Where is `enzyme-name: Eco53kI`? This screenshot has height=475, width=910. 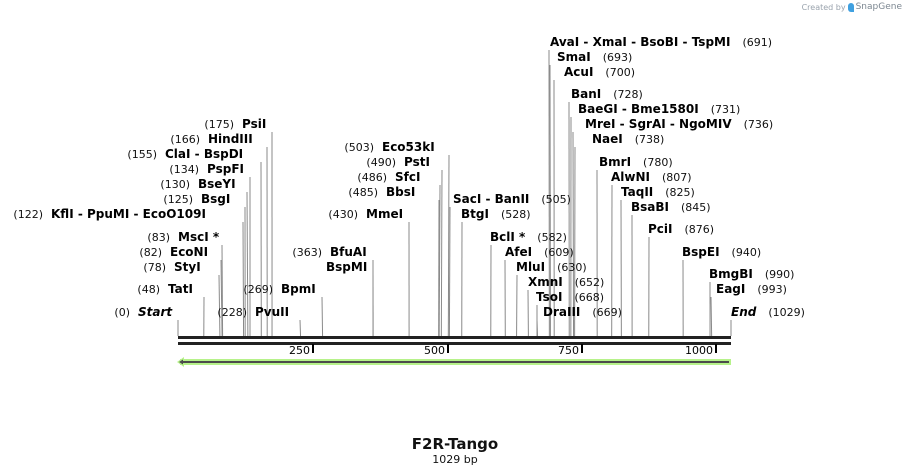
enzyme-name: Eco53kI is located at coordinates (408, 147).